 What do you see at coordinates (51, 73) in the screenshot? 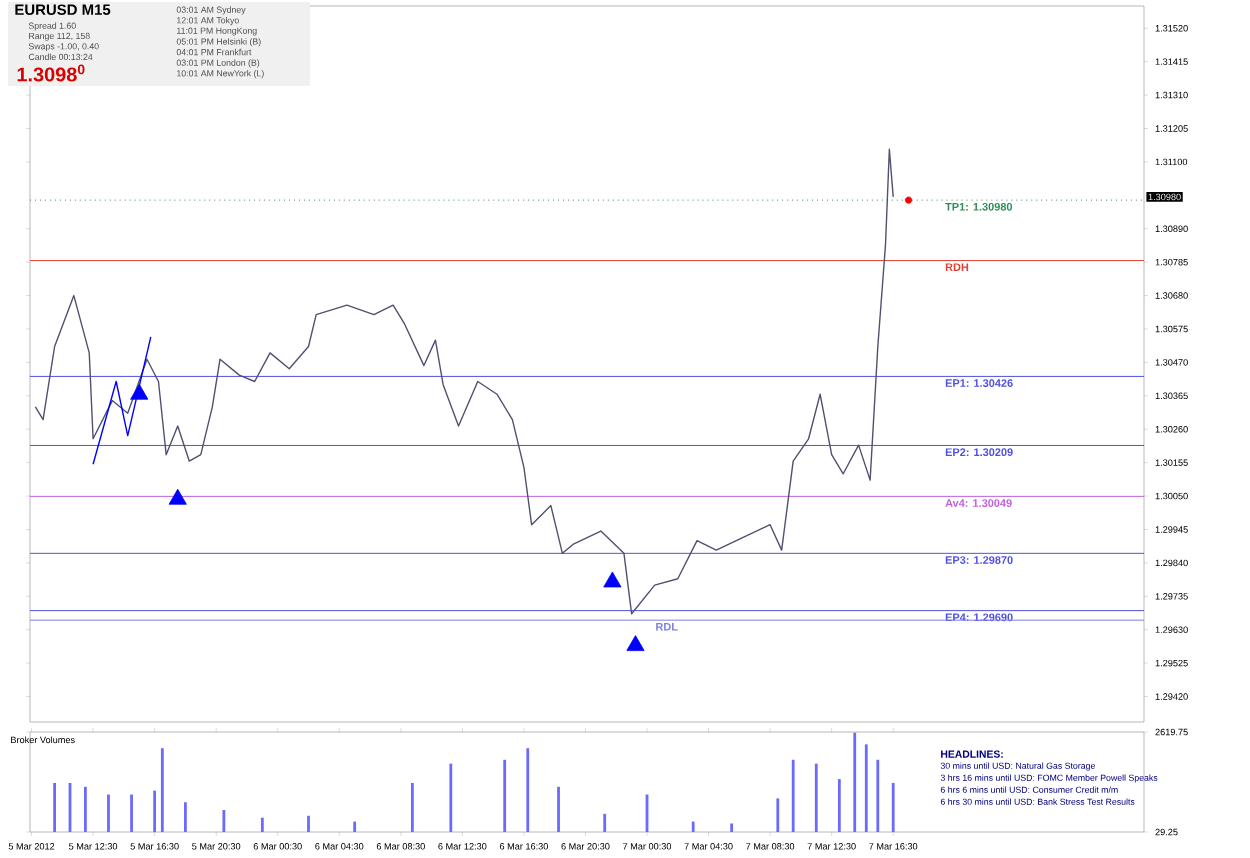
I see `annotation: 1.3098$^{0}$` at bounding box center [51, 73].